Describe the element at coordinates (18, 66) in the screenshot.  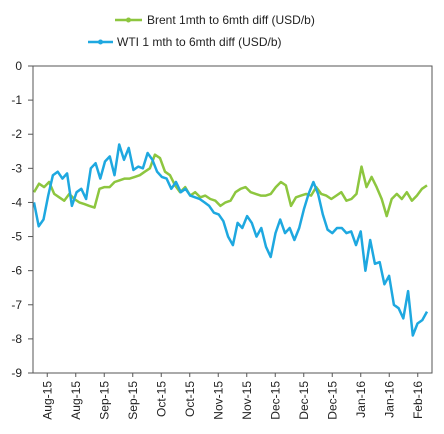
I see `y-tick-label: 0` at that location.